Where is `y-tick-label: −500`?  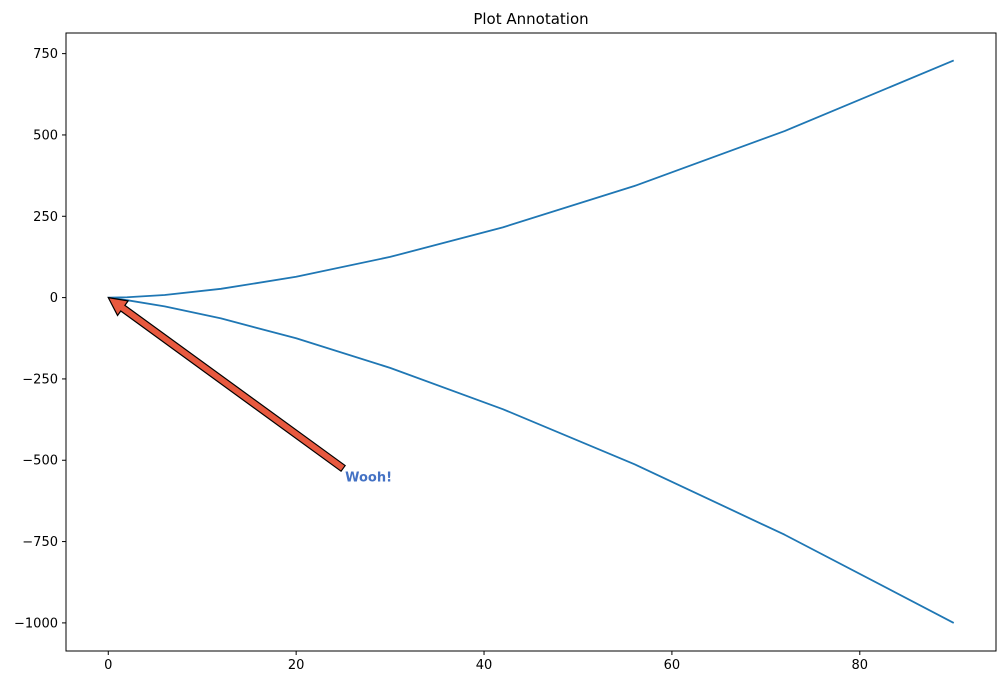
y-tick-label: −500 is located at coordinates (40, 461).